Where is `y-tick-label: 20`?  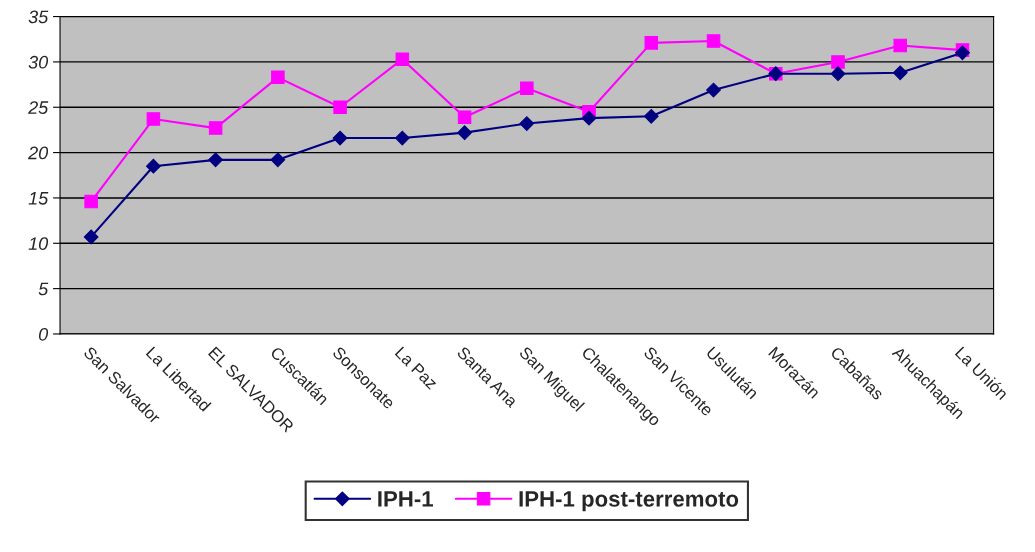 y-tick-label: 20 is located at coordinates (38, 153).